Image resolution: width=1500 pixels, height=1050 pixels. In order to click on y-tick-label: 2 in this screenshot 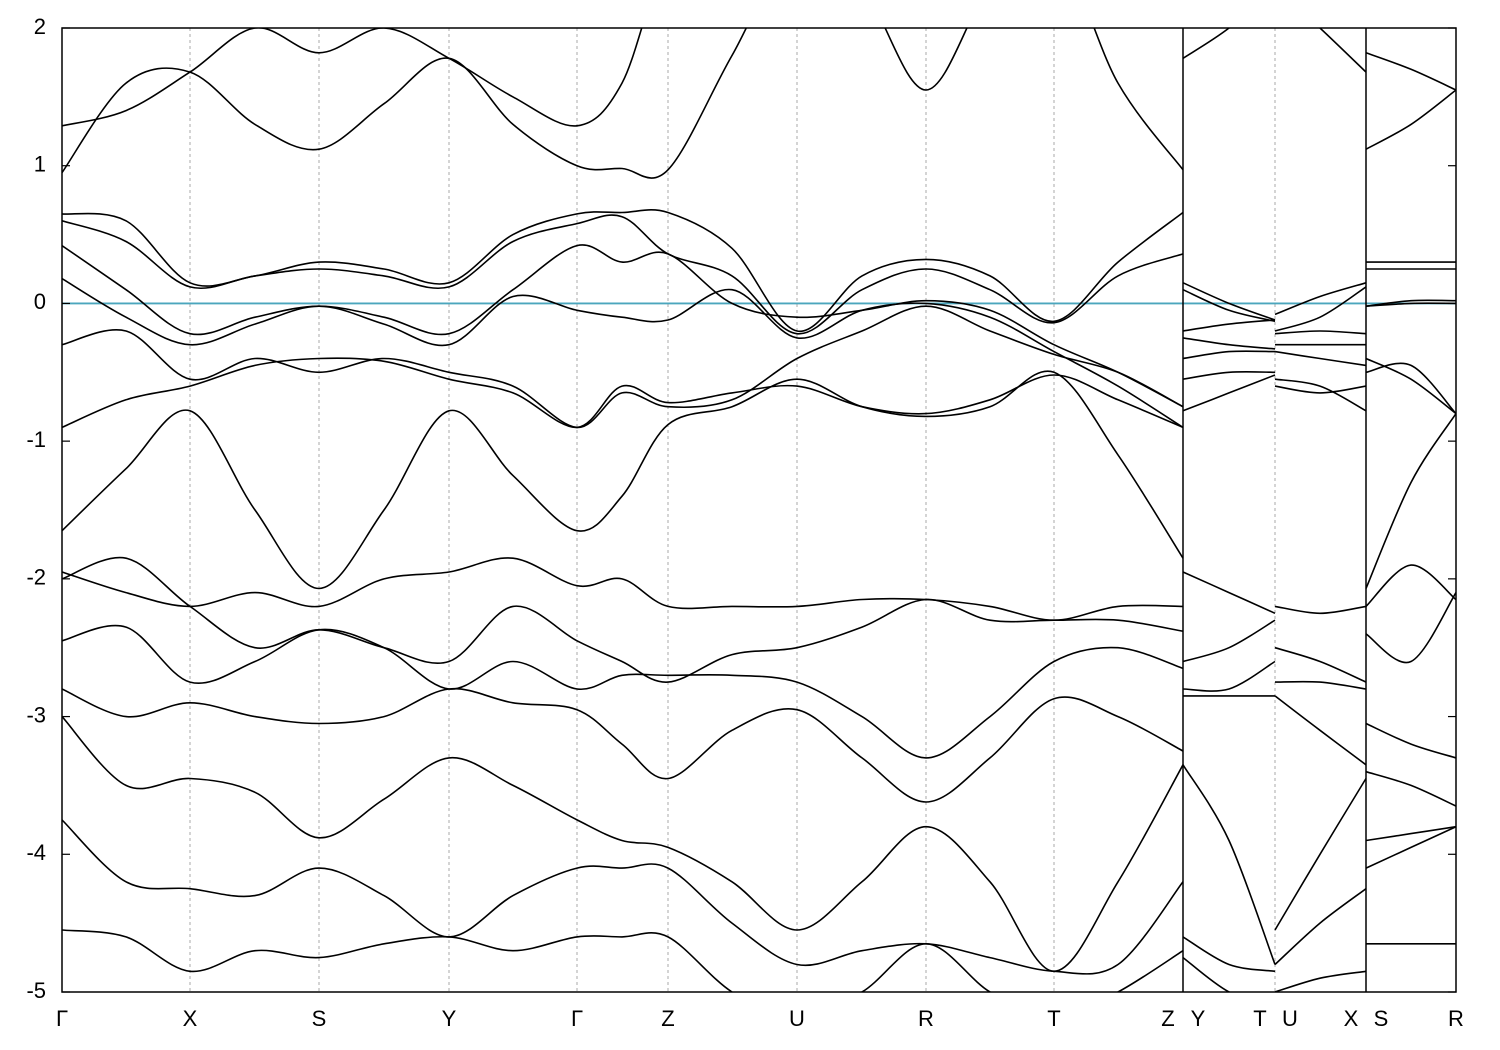, I will do `click(40, 26)`.